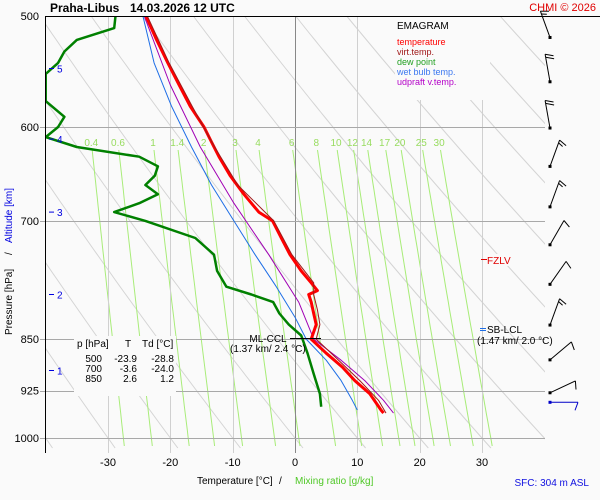 Image resolution: width=600 pixels, height=500 pixels. Describe the element at coordinates (264, 143) in the screenshot. I see `mixing-ratio-labels: 0.4 0.6 1 1.4 2 3 4 6 8 10 12 14 17 20 25 30` at that location.